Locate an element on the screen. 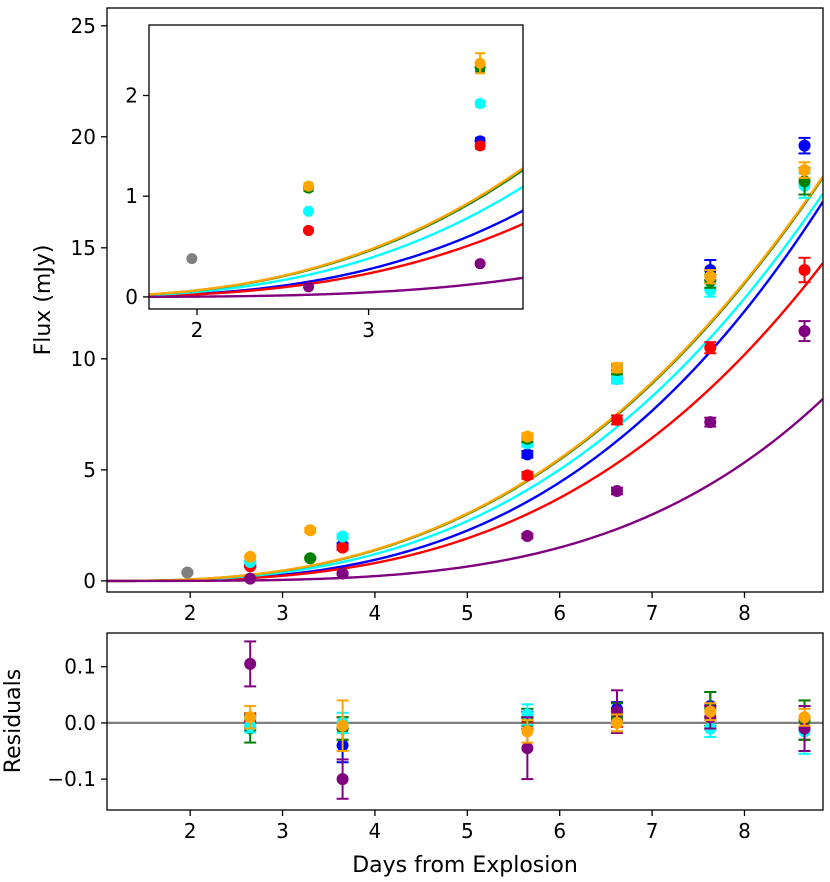 This screenshot has height=882, width=830. residuals-x-tick-label: 4 is located at coordinates (375, 831).